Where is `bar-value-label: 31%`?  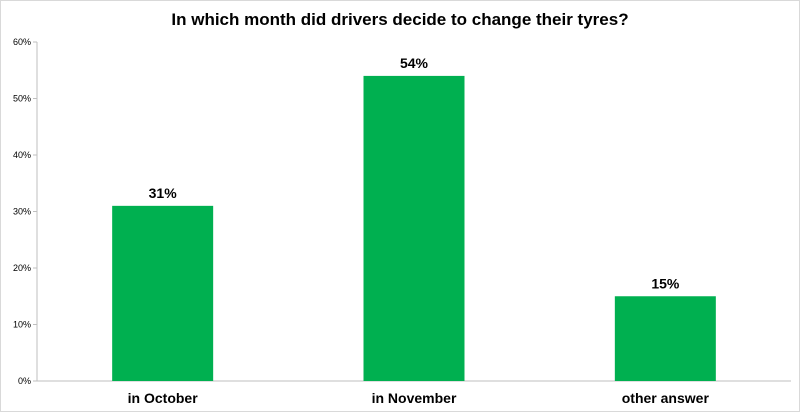
bar-value-label: 31% is located at coordinates (163, 193).